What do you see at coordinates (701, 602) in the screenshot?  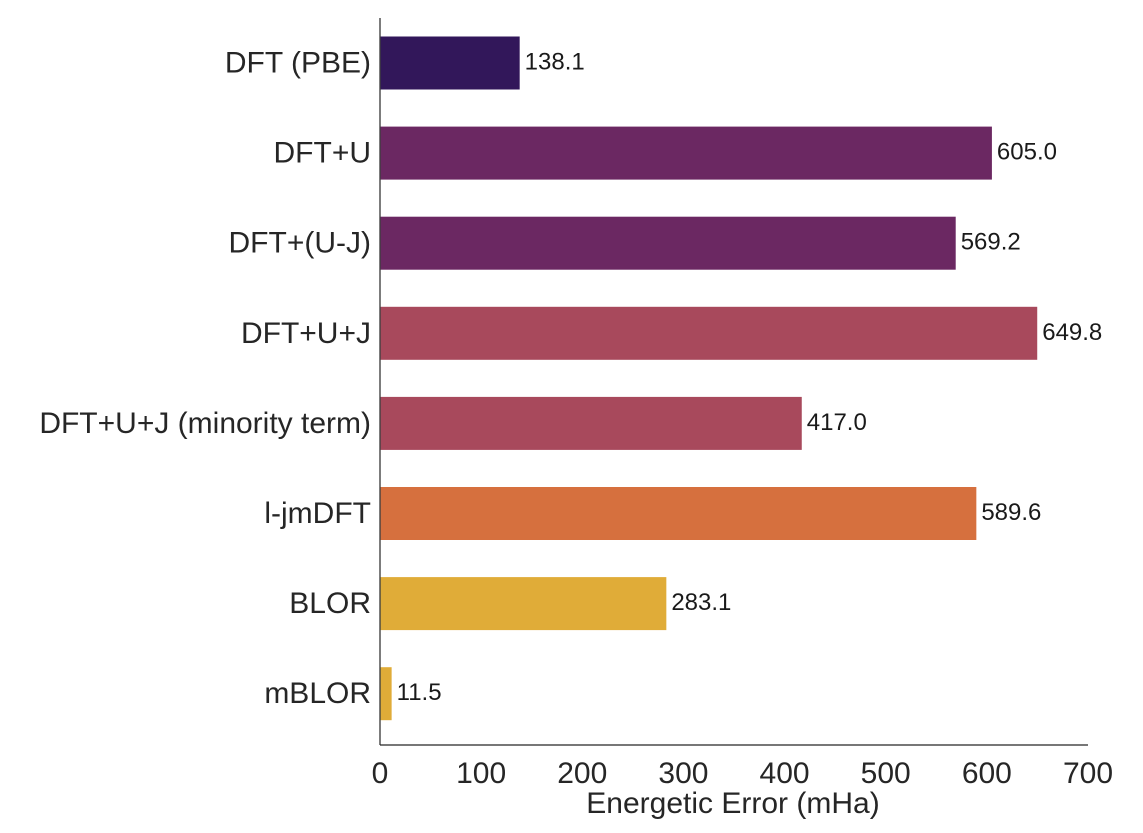 I see `value-label-blor: 283.1` at bounding box center [701, 602].